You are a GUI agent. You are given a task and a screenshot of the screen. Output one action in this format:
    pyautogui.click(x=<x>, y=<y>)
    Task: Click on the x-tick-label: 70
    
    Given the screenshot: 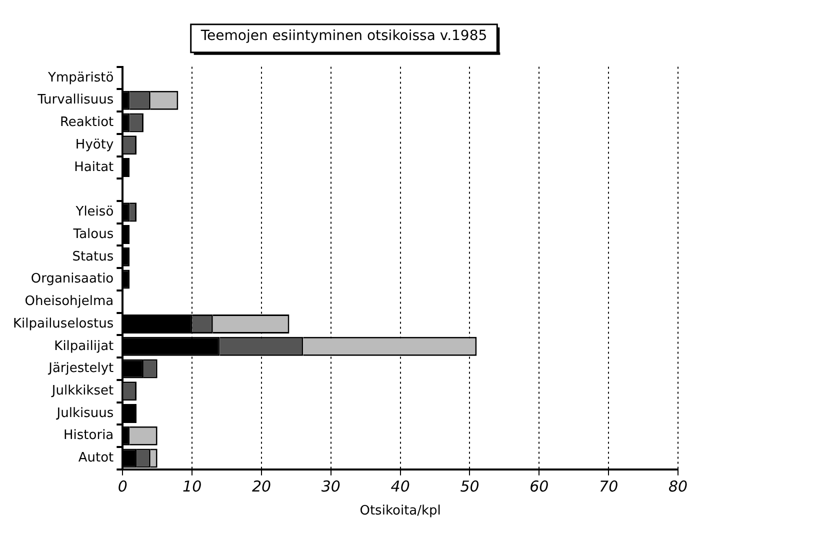 What is the action you would take?
    pyautogui.click(x=608, y=486)
    